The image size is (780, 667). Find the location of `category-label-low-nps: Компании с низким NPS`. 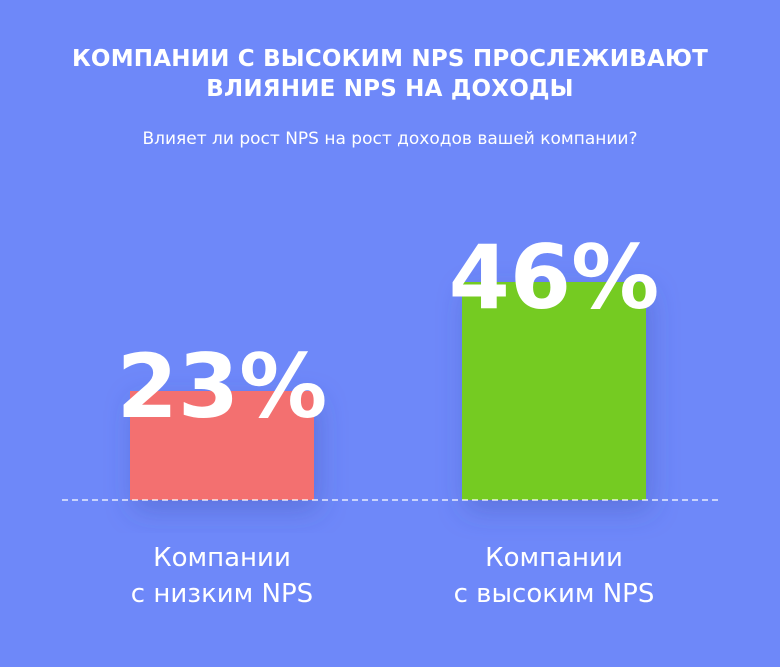

category-label-low-nps: Компании с низким NPS is located at coordinates (222, 576).